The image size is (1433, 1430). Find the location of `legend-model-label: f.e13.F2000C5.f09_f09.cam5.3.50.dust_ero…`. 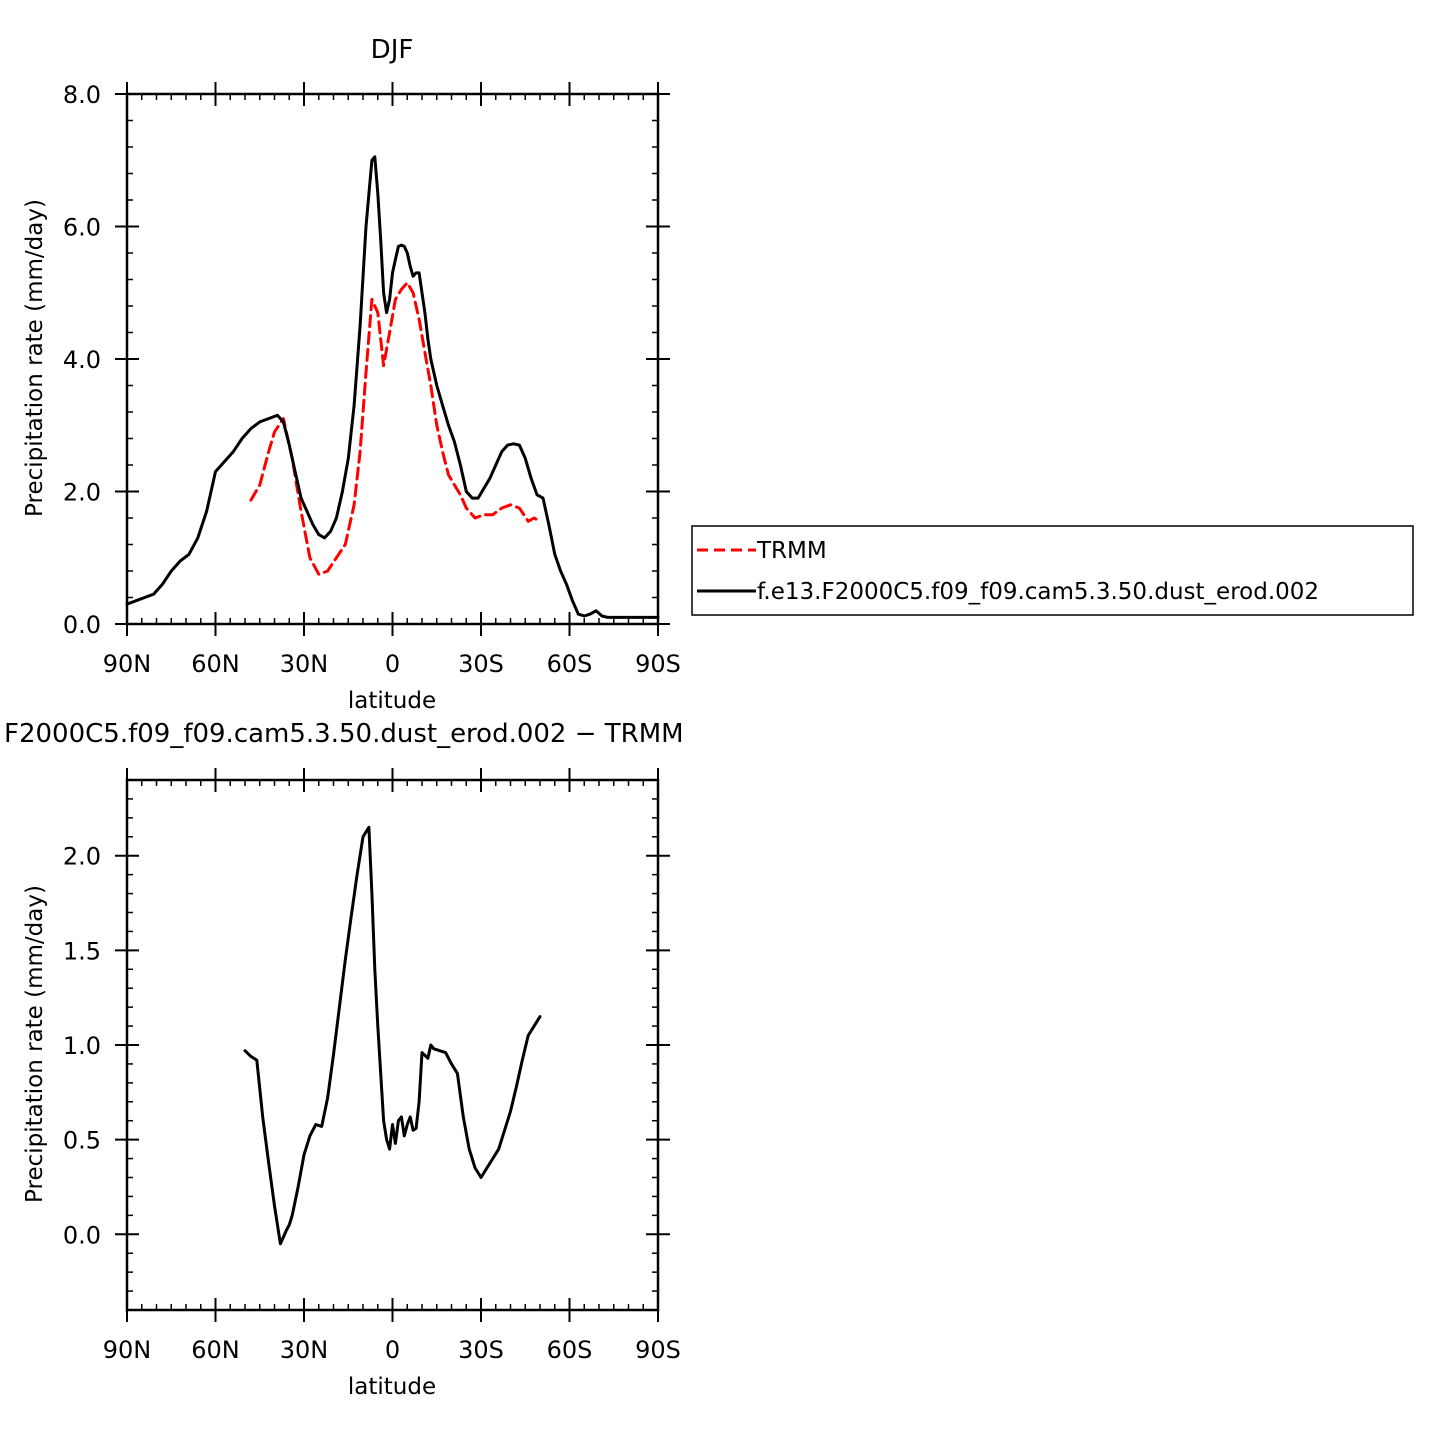

legend-model-label: f.e13.F2000C5.f09_f09.cam5.3.50.dust_ero… is located at coordinates (1038, 592).